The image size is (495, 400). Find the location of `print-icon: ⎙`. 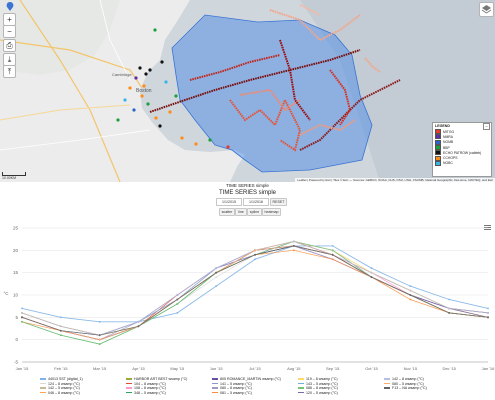

print-icon: ⎙ is located at coordinates (9, 45).